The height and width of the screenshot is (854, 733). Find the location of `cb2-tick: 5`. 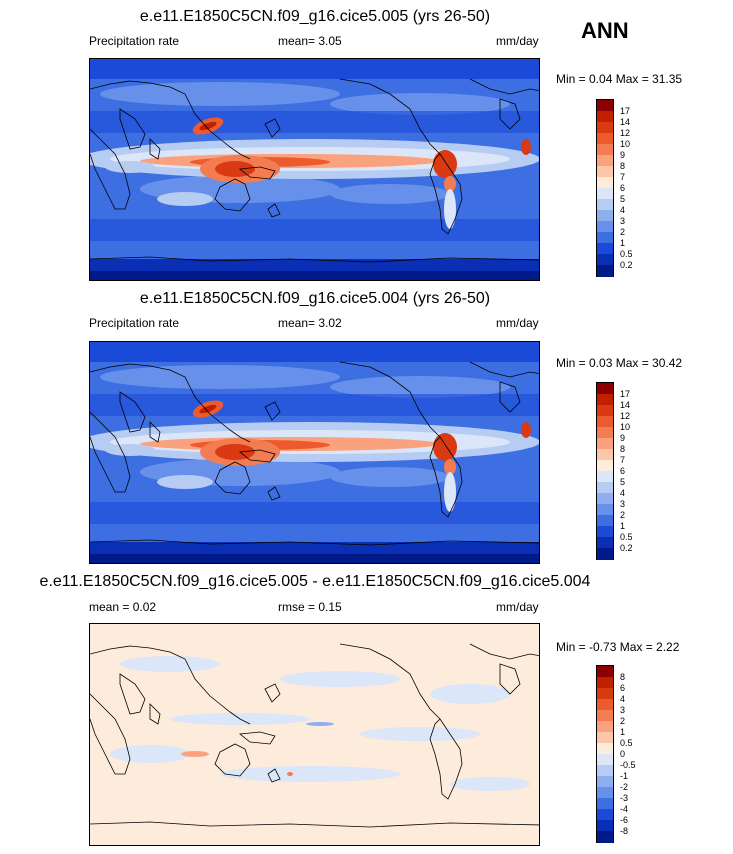

cb2-tick: 5 is located at coordinates (623, 481).